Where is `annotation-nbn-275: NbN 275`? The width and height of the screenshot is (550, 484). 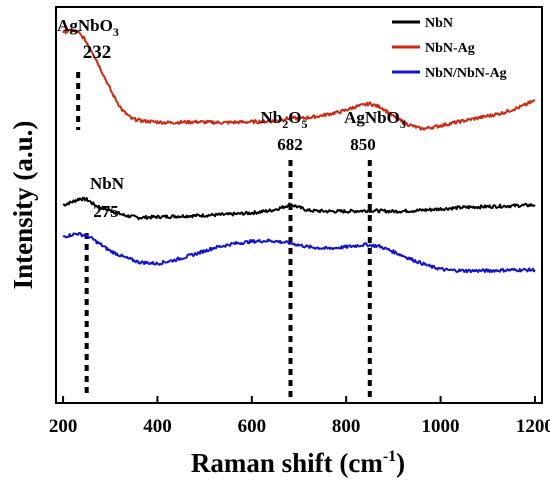
annotation-nbn-275: NbN 275 is located at coordinates (107, 197).